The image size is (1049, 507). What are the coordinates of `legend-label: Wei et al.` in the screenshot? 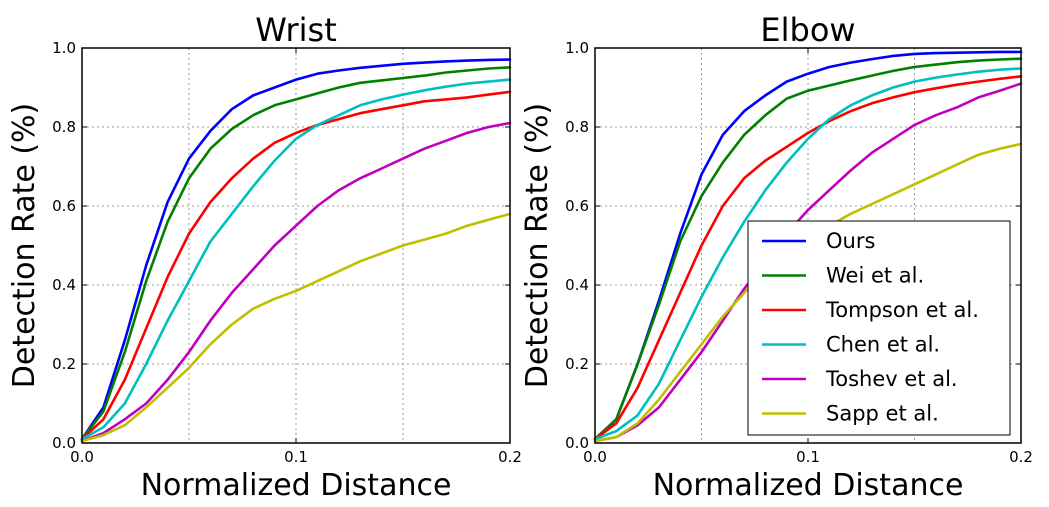 It's located at (875, 276).